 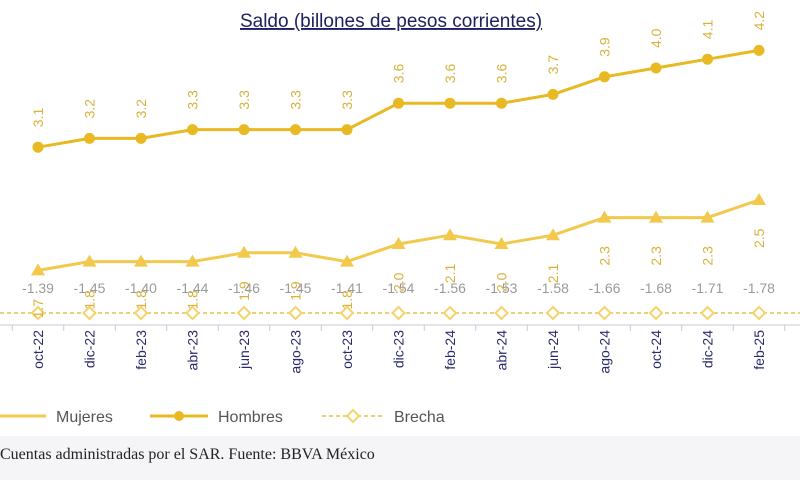 I want to click on legend-hombres-label: Hombres, so click(x=250, y=417).